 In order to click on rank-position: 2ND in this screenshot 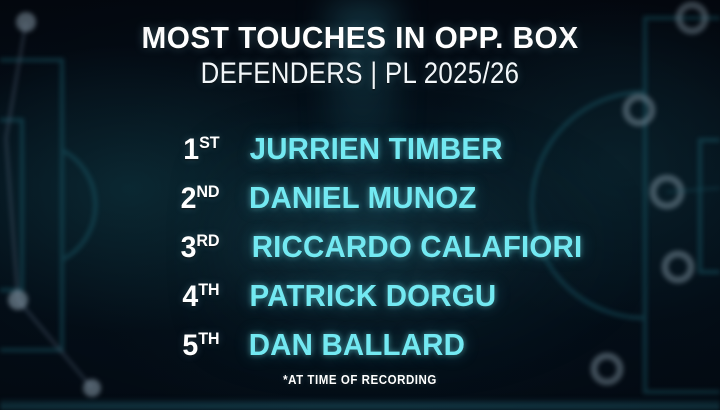, I will do `click(113, 199)`.